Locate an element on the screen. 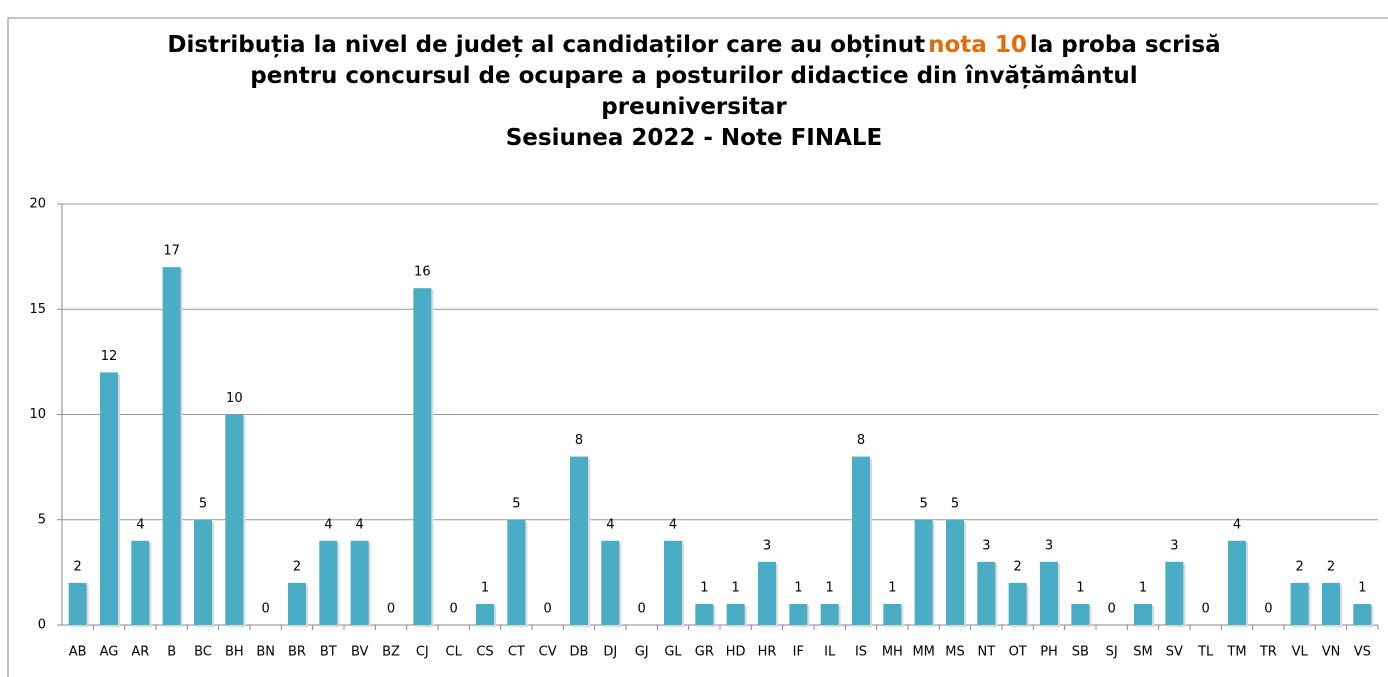  x-tick-label: B is located at coordinates (171, 652).